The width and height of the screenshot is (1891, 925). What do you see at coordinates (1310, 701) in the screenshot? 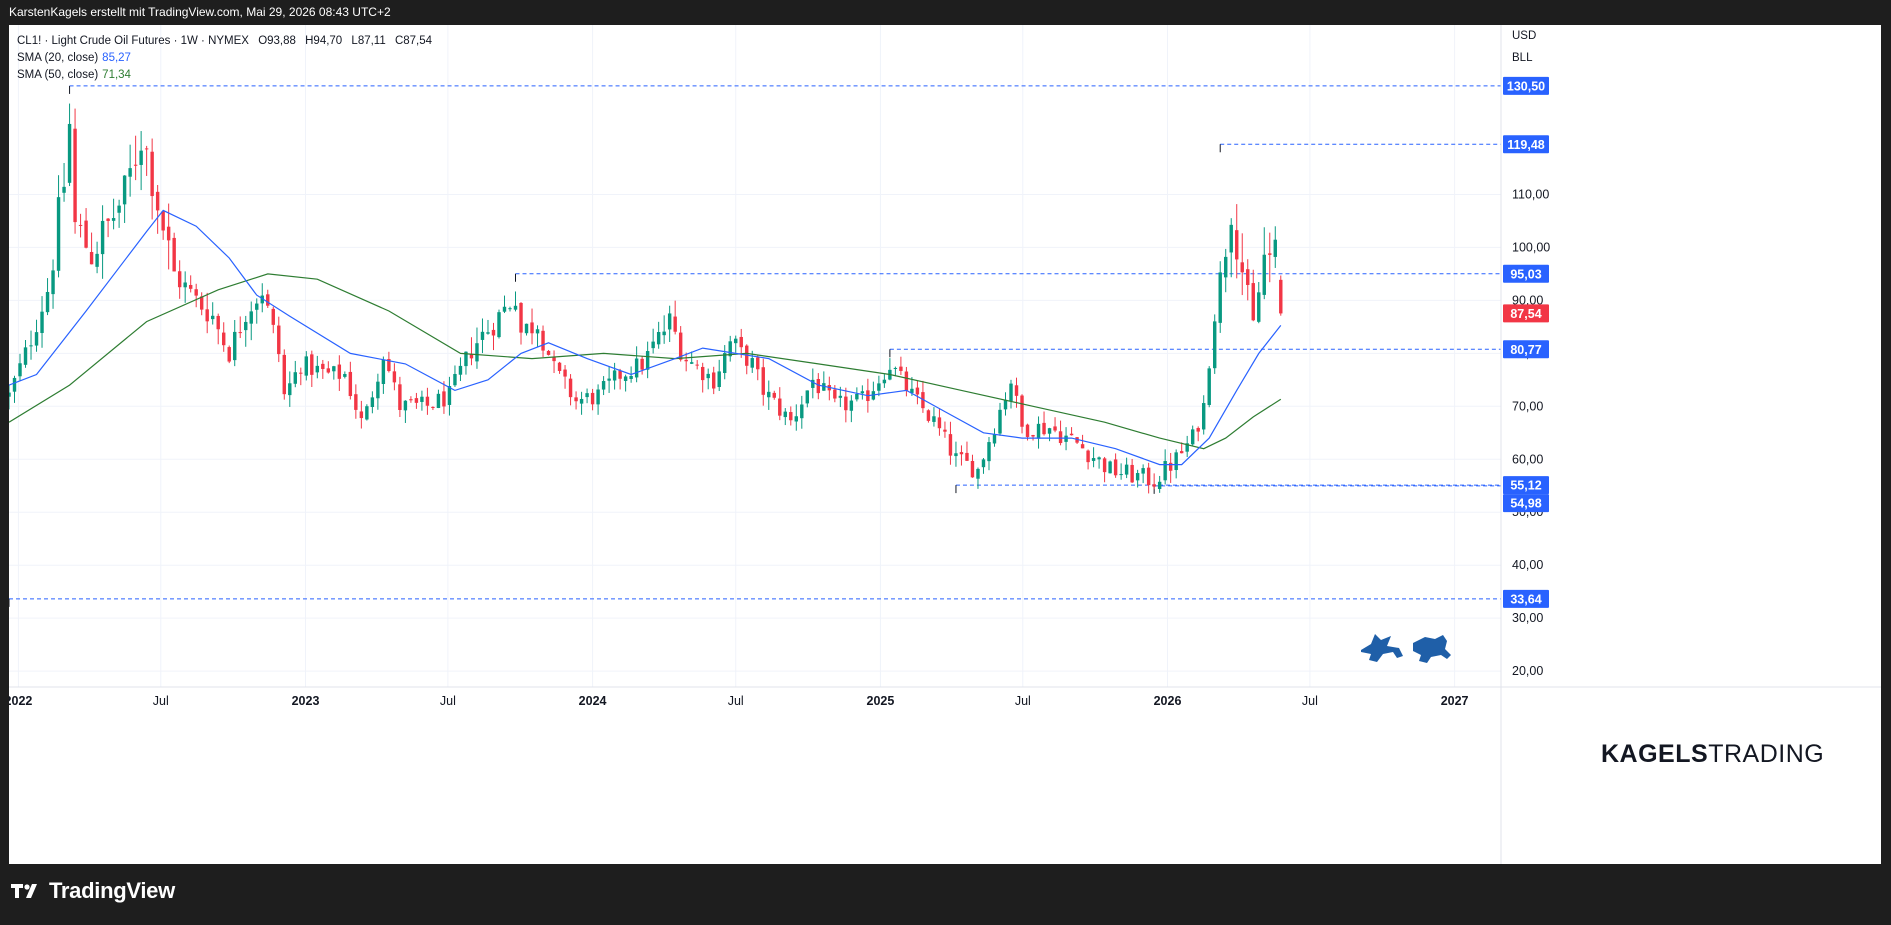
I see `x-tick-label: Jul` at bounding box center [1310, 701].